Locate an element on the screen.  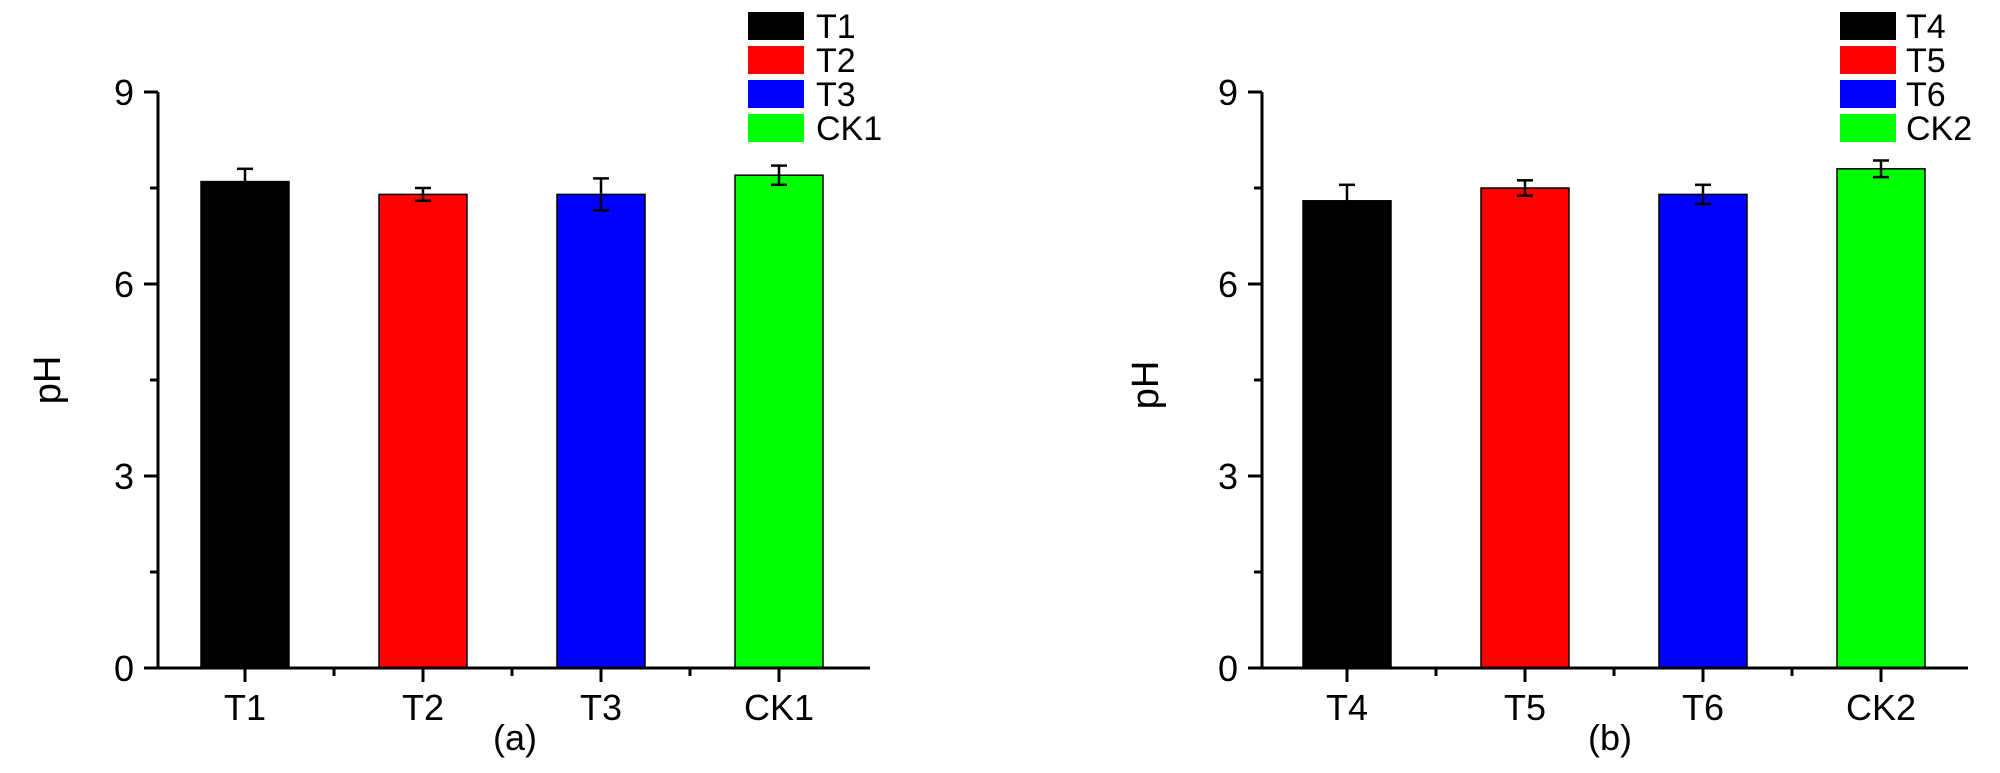
legend-item: T4 is located at coordinates (1893, 27).